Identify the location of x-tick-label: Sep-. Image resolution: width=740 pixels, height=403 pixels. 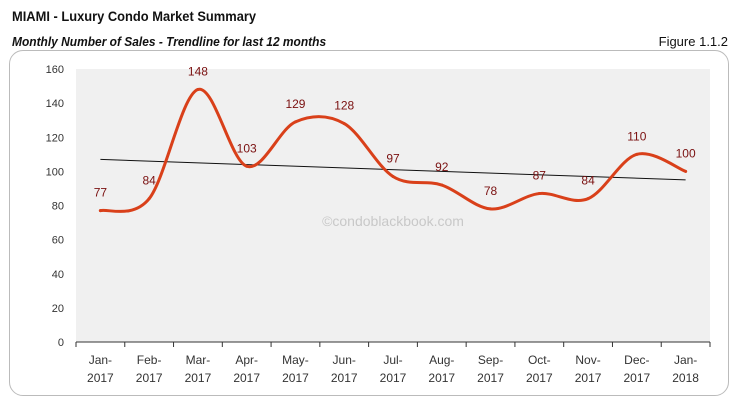
(490, 360).